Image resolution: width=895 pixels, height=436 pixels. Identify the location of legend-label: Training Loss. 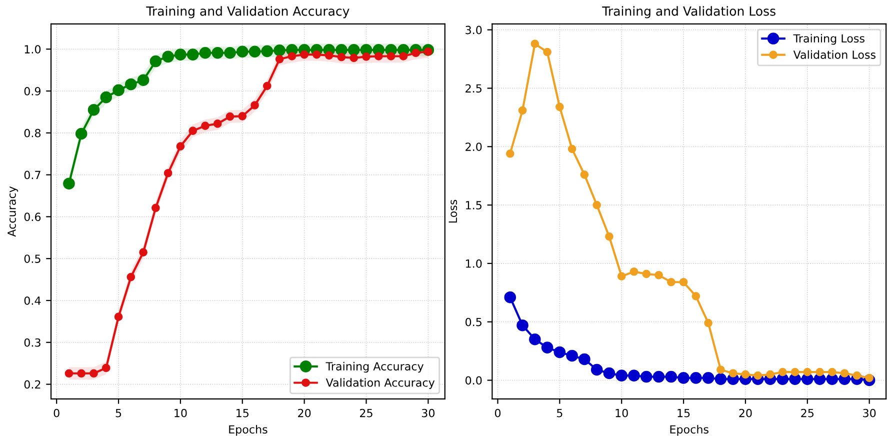
(828, 39).